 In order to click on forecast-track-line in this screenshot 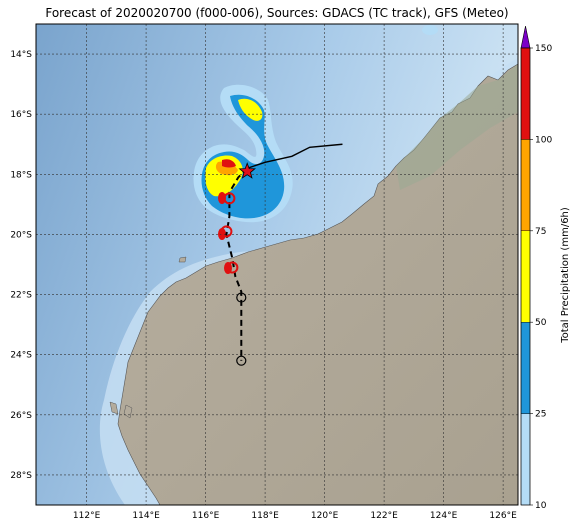, I will do `click(236, 264)`.